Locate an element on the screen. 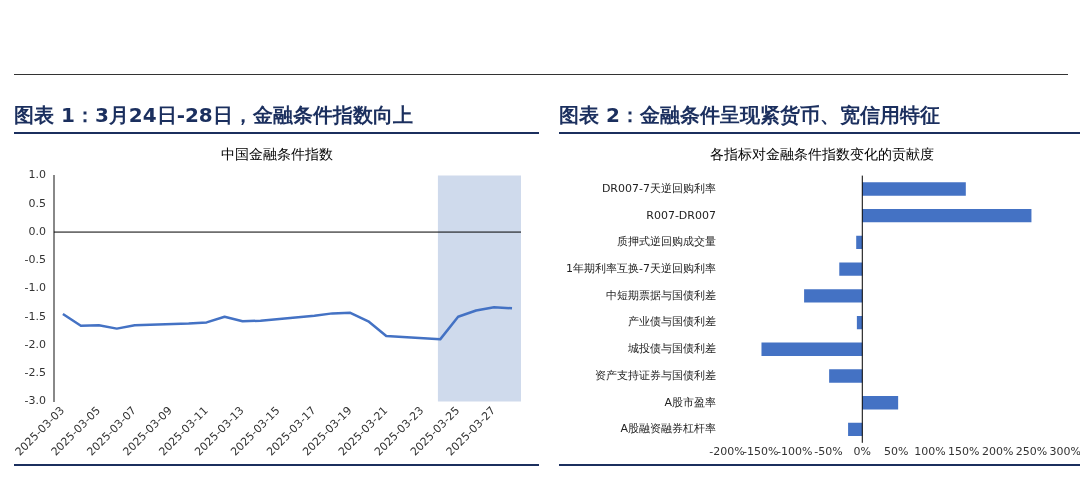  x-tick-label: 50% is located at coordinates (896, 452).